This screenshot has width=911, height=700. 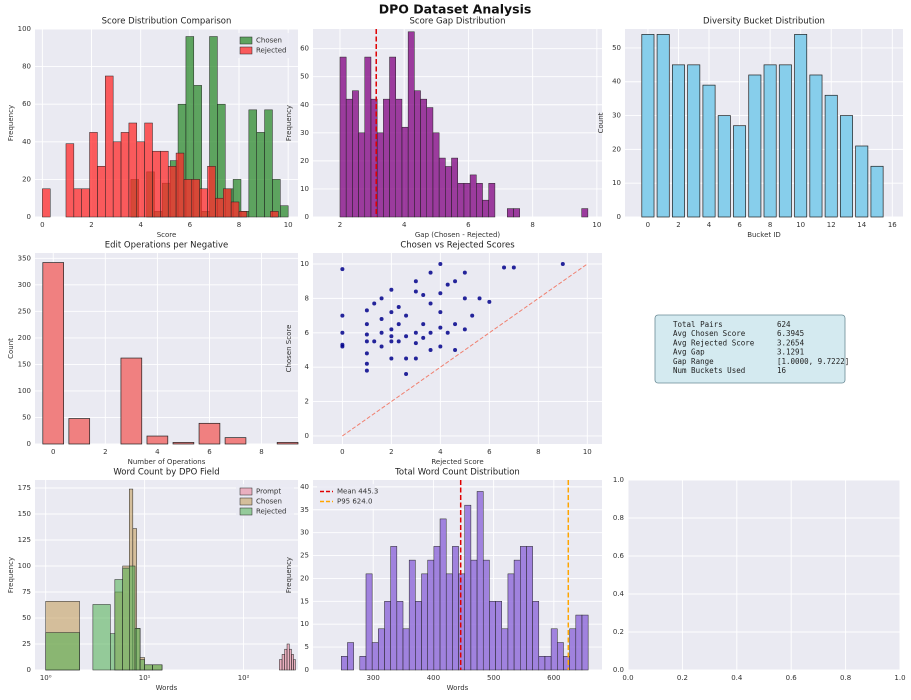 I want to click on figure-title: DPO Dataset Analysis, so click(x=455, y=9).